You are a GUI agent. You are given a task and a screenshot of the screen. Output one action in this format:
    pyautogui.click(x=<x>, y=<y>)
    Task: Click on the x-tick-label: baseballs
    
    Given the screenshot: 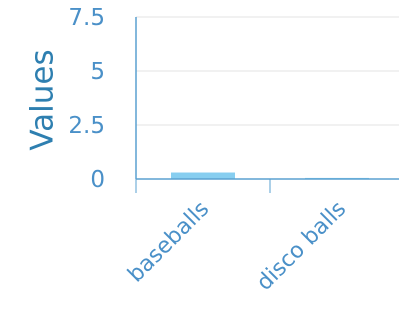 What is the action you would take?
    pyautogui.click(x=168, y=242)
    